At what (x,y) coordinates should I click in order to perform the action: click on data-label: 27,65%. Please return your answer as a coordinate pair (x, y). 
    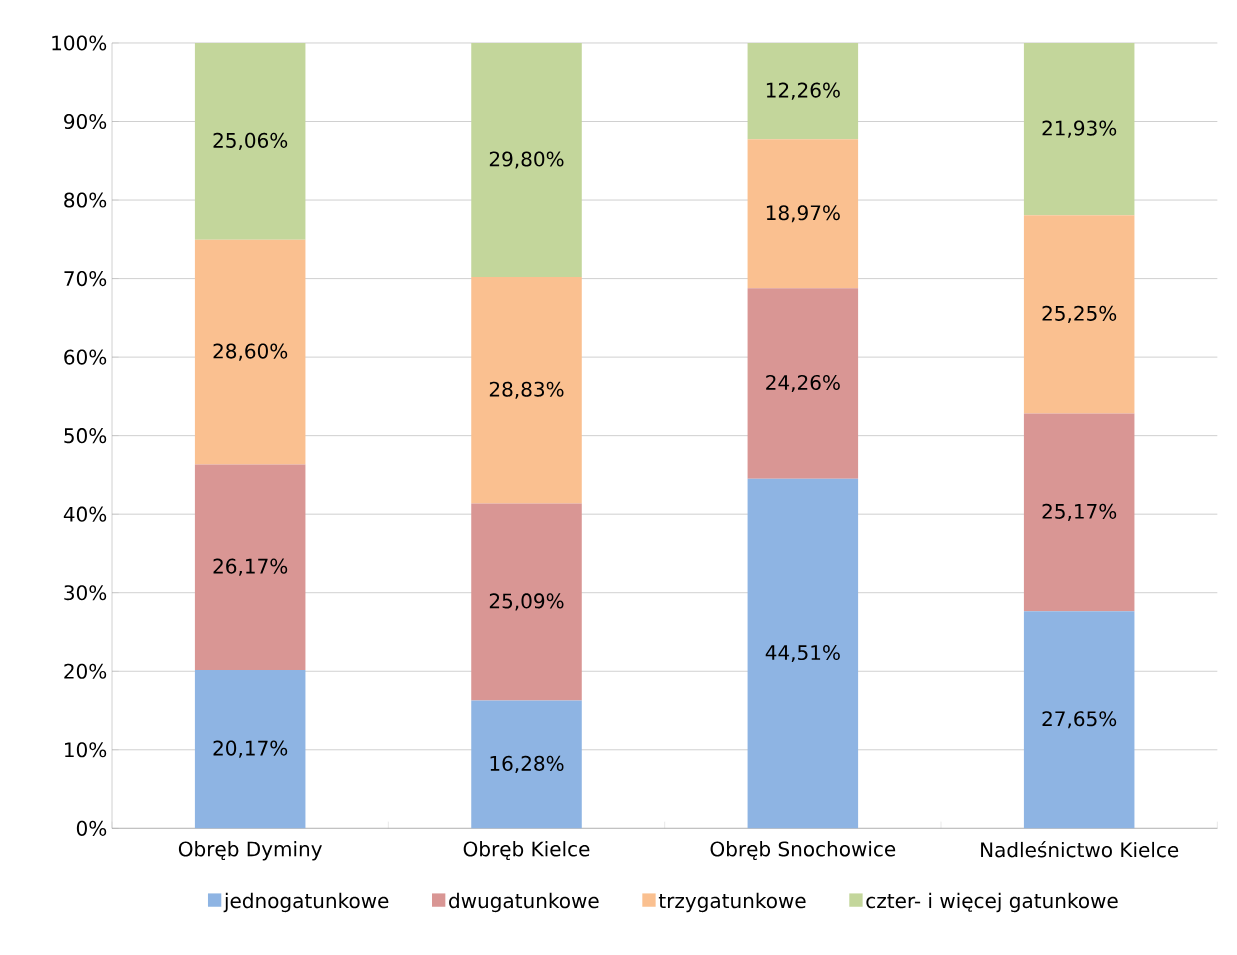
    Looking at the image, I should click on (1079, 720).